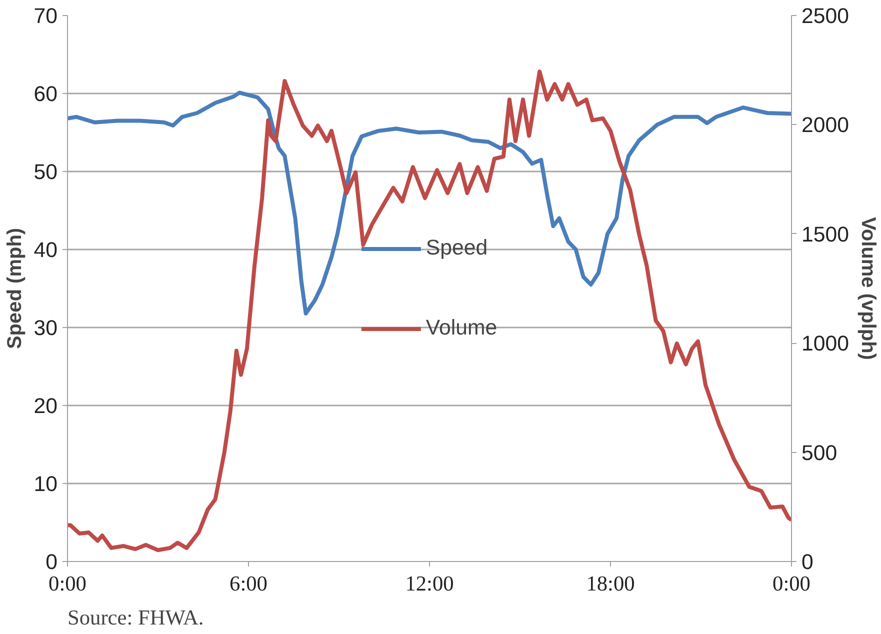 This screenshot has height=634, width=881. Describe the element at coordinates (46, 250) in the screenshot. I see `y-tick-label: 40` at that location.